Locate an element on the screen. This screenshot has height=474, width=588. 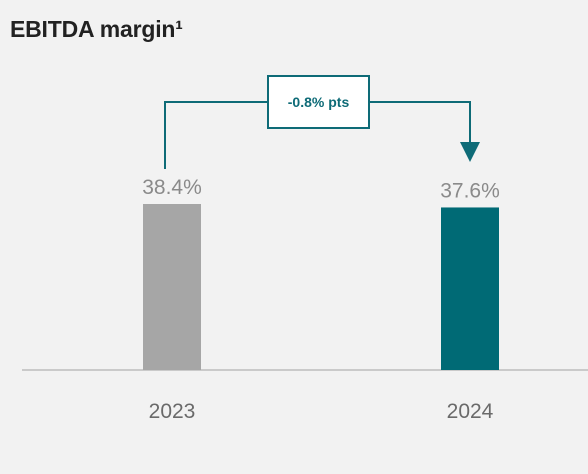
value-label-2023: 38.4% is located at coordinates (172, 187).